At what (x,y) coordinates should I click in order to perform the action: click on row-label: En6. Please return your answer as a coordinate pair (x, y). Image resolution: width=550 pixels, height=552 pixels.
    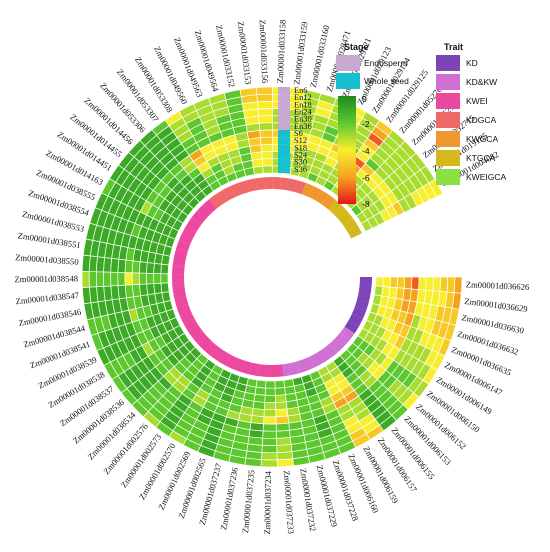
    Looking at the image, I should click on (301, 90).